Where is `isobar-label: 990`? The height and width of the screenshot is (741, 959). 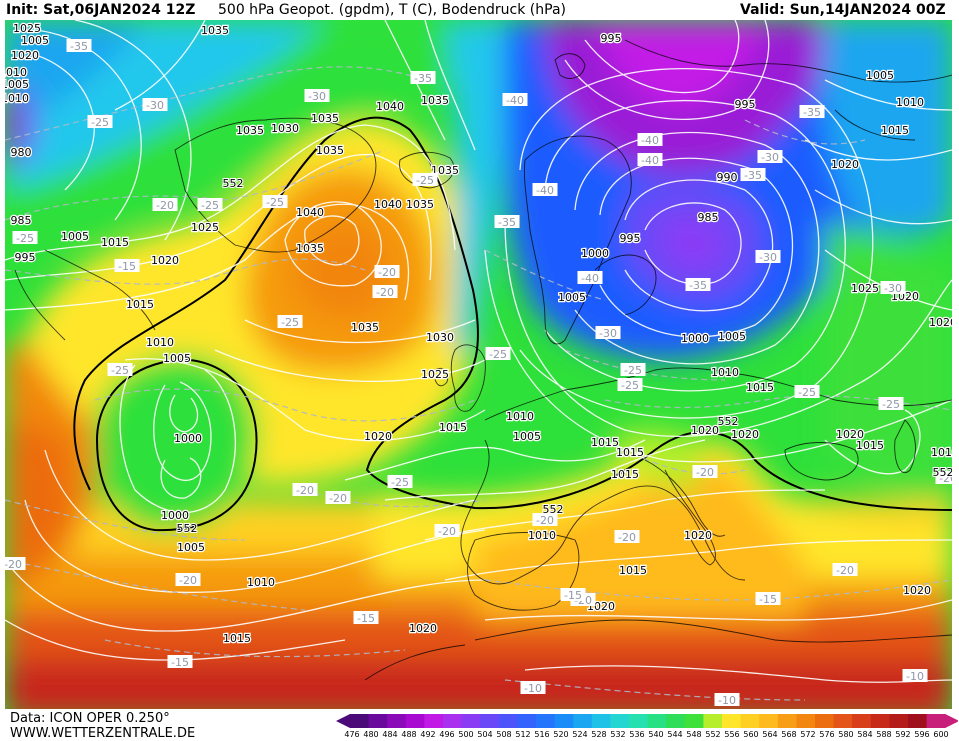 isobar-label: 990 is located at coordinates (727, 178).